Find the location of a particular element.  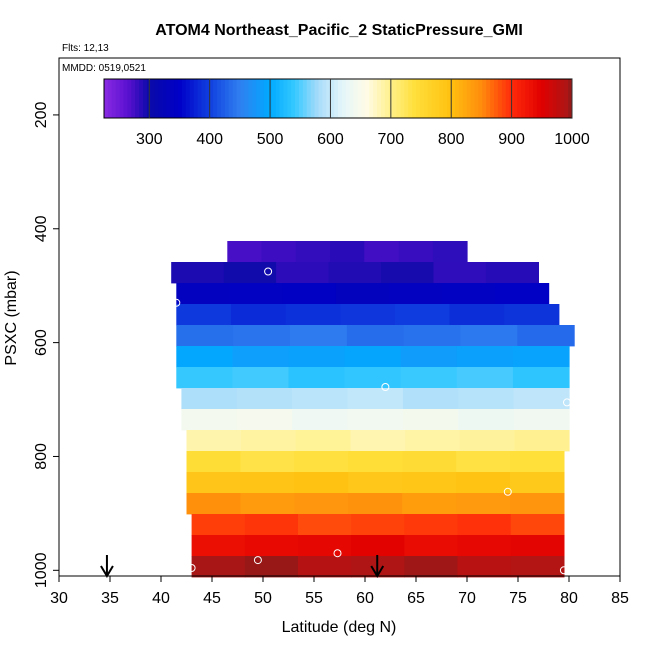

colorbar-tick-label: 600 is located at coordinates (330, 139).